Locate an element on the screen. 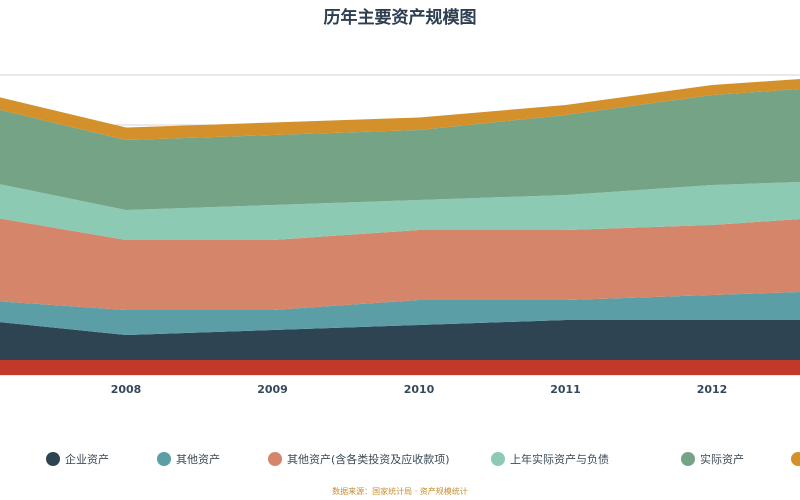  legend-label-5: 实际资产 is located at coordinates (722, 459).